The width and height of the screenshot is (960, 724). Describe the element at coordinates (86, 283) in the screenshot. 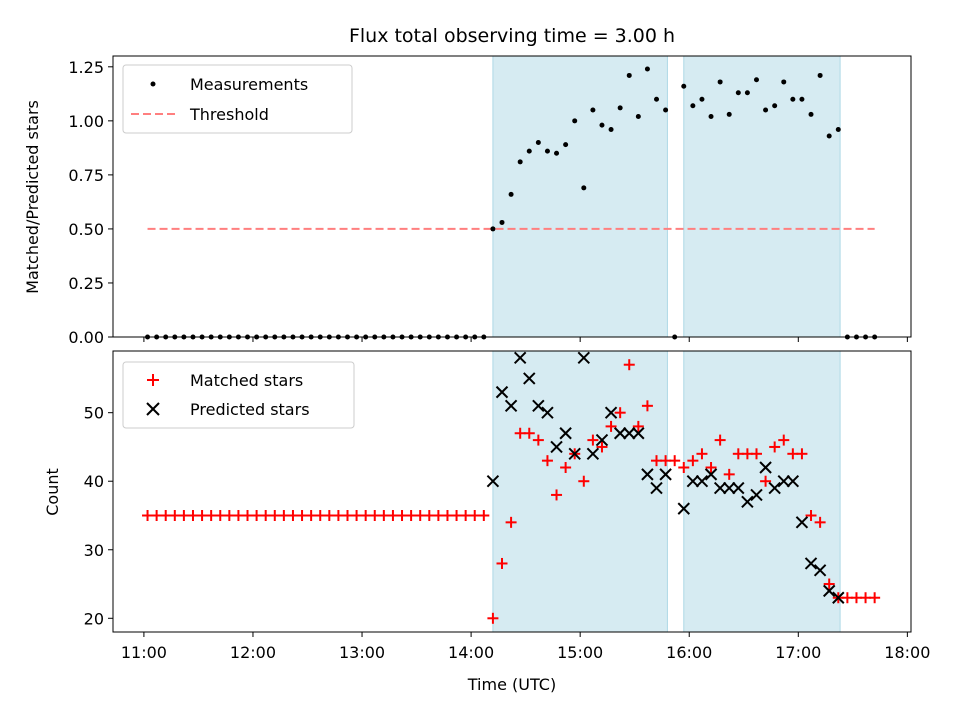

I see `top-y-tick-label: 0.25` at that location.